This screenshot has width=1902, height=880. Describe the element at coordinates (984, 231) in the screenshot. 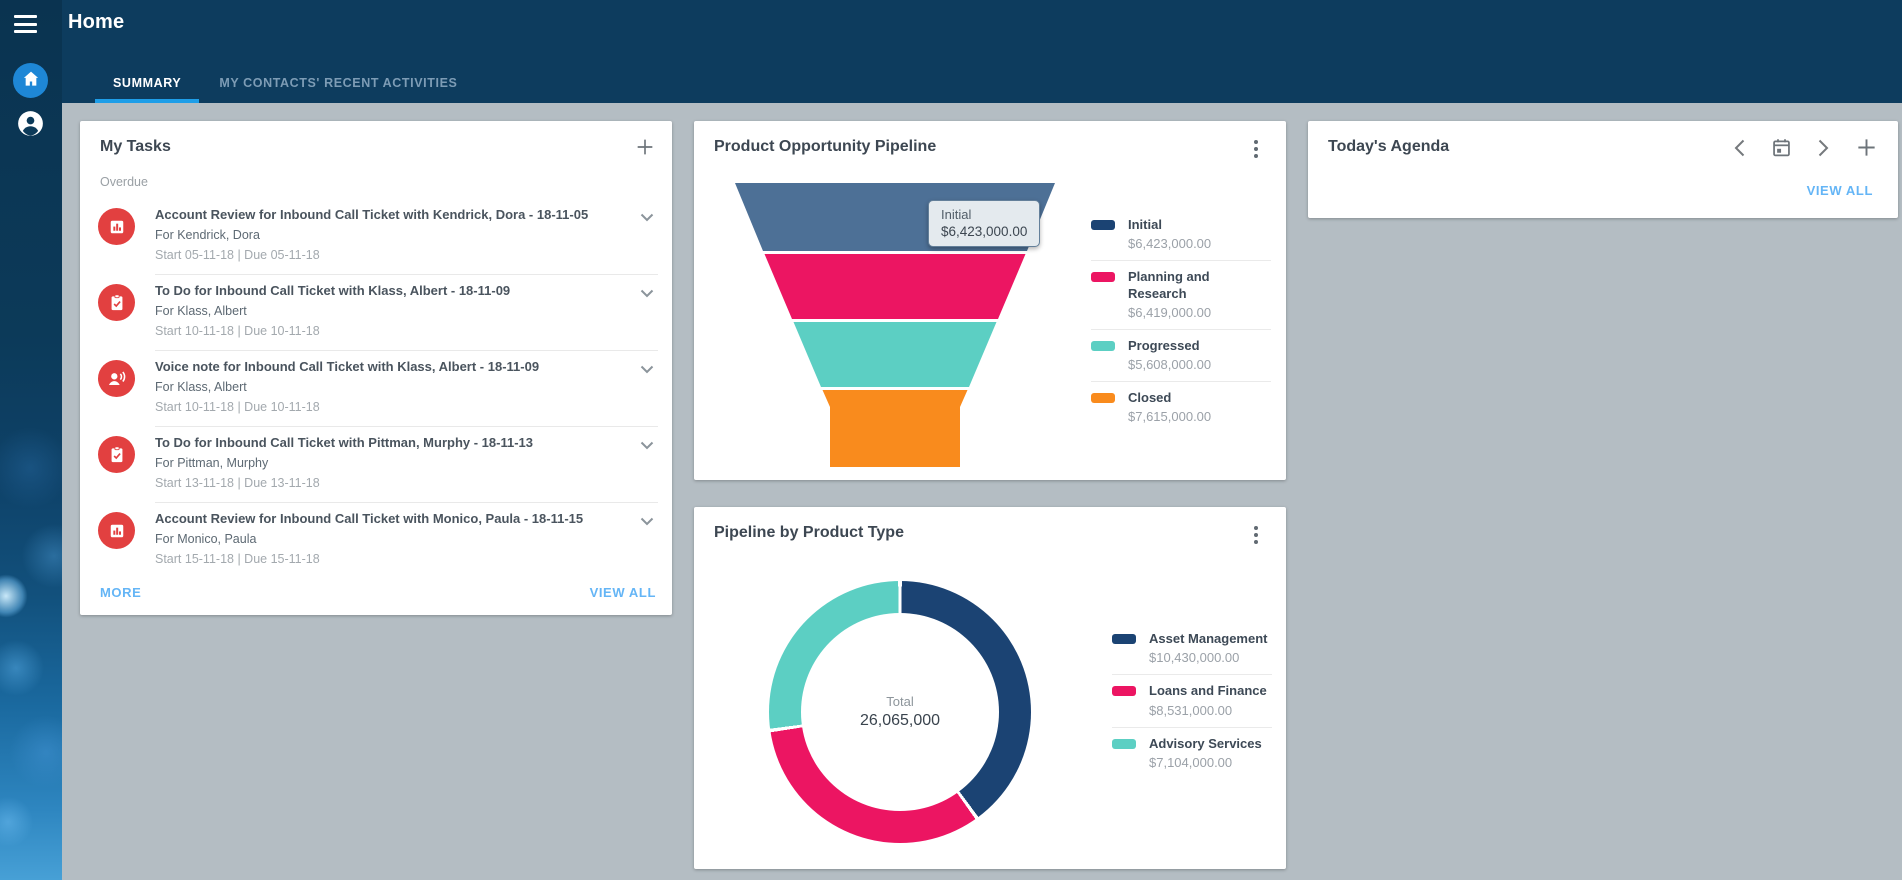

I see `tooltip-value: $6,423,000.00` at that location.